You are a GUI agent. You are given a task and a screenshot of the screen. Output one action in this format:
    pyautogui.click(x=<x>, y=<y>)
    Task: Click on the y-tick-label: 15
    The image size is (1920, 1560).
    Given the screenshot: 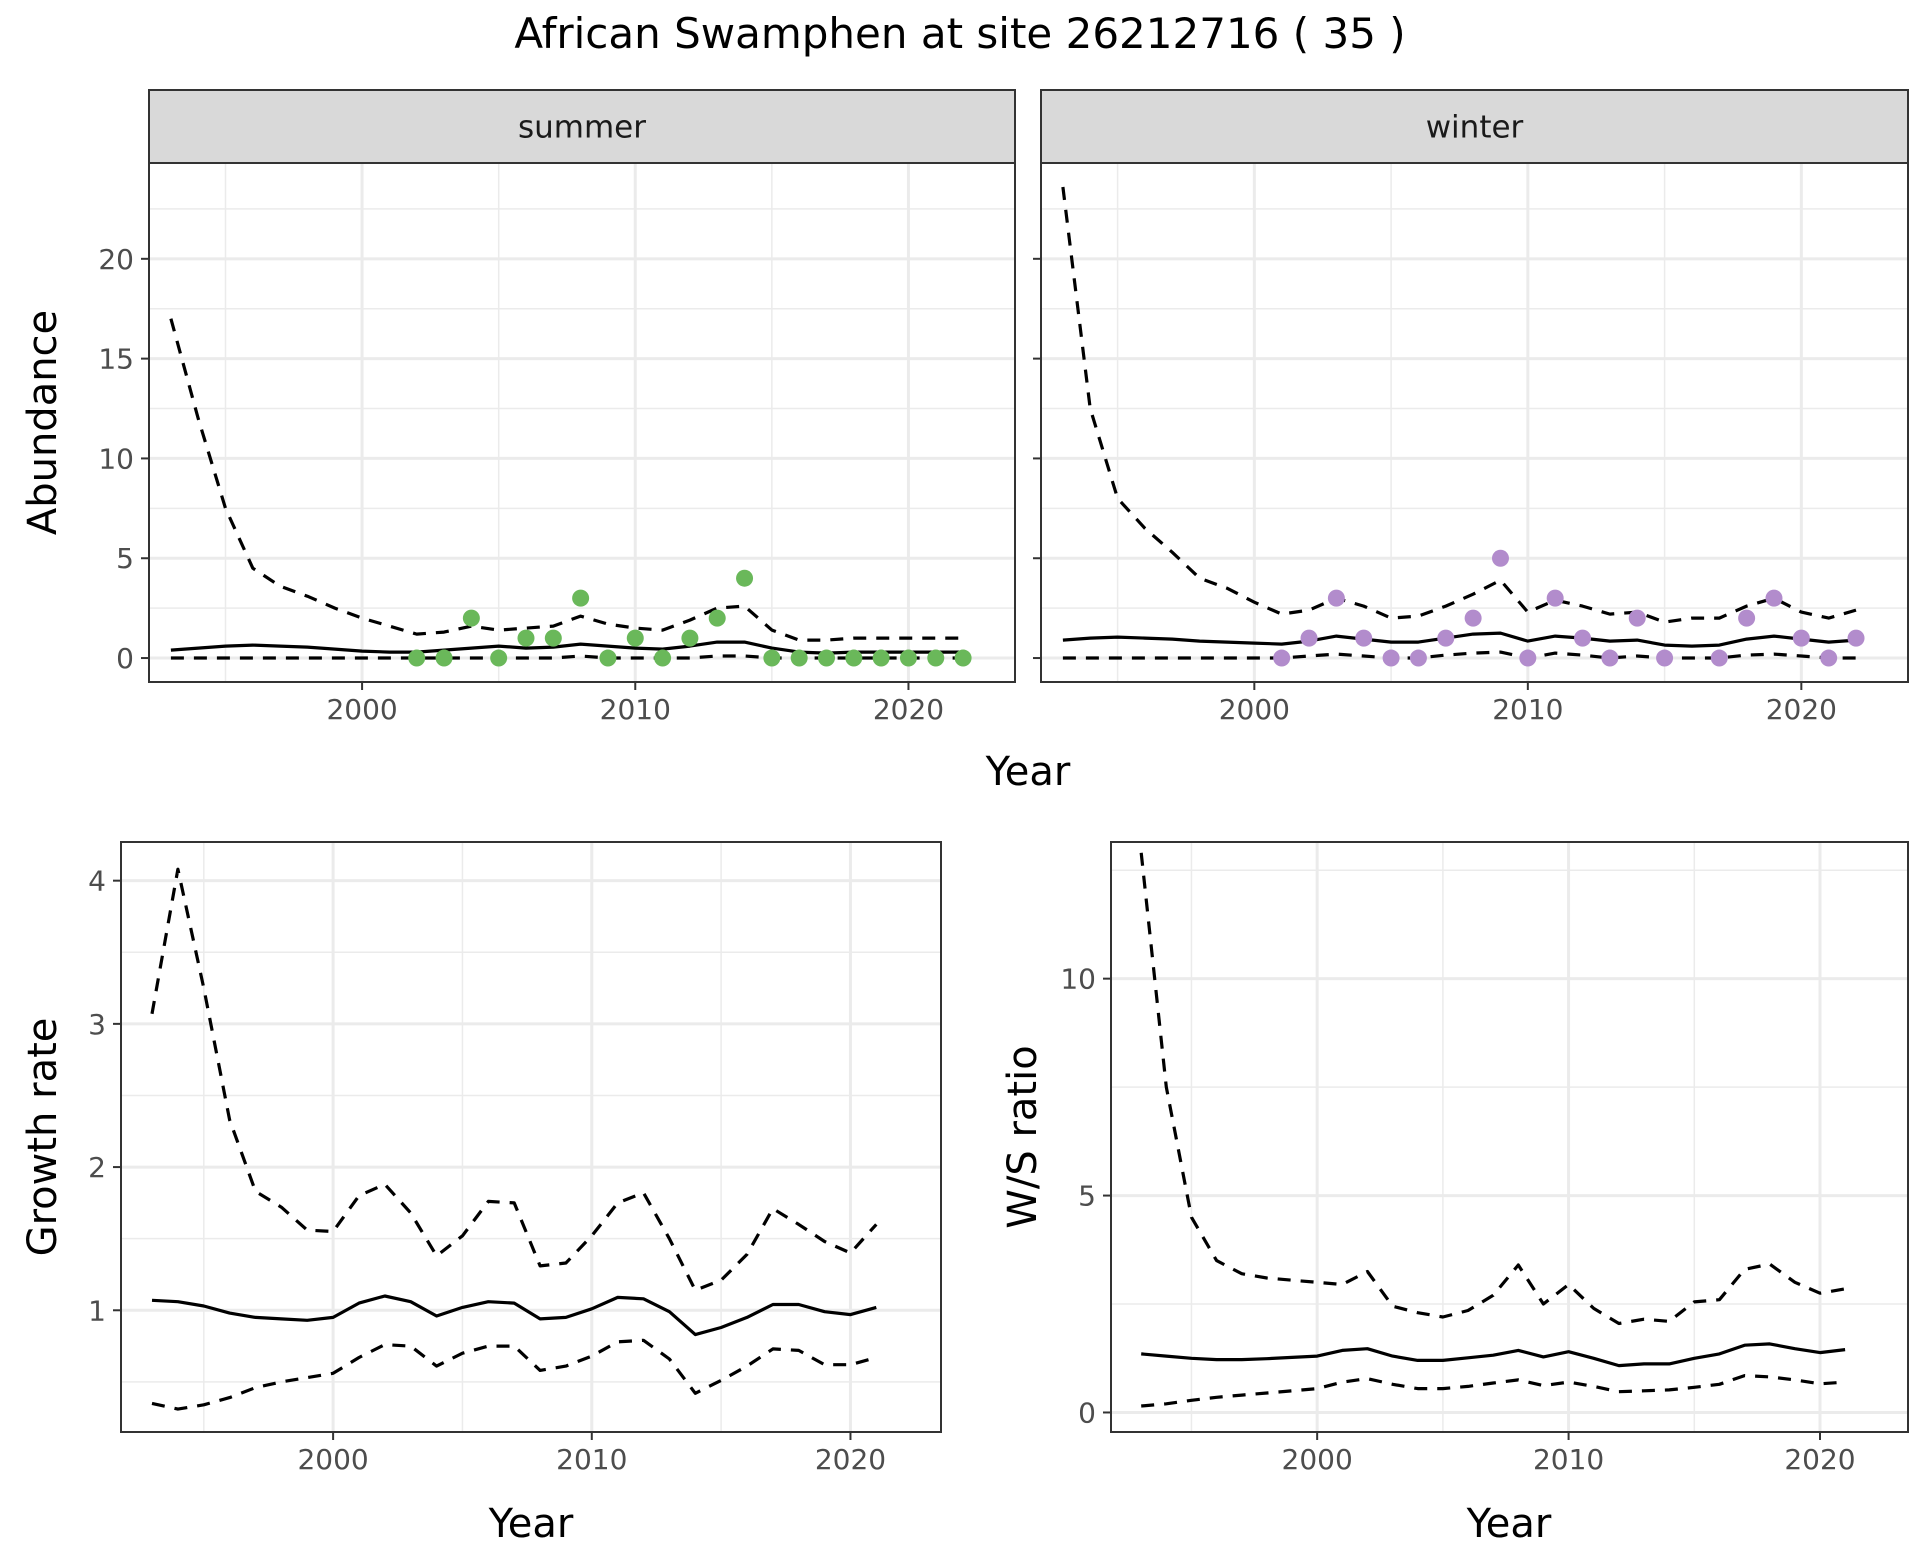 What is the action you would take?
    pyautogui.click(x=116, y=359)
    